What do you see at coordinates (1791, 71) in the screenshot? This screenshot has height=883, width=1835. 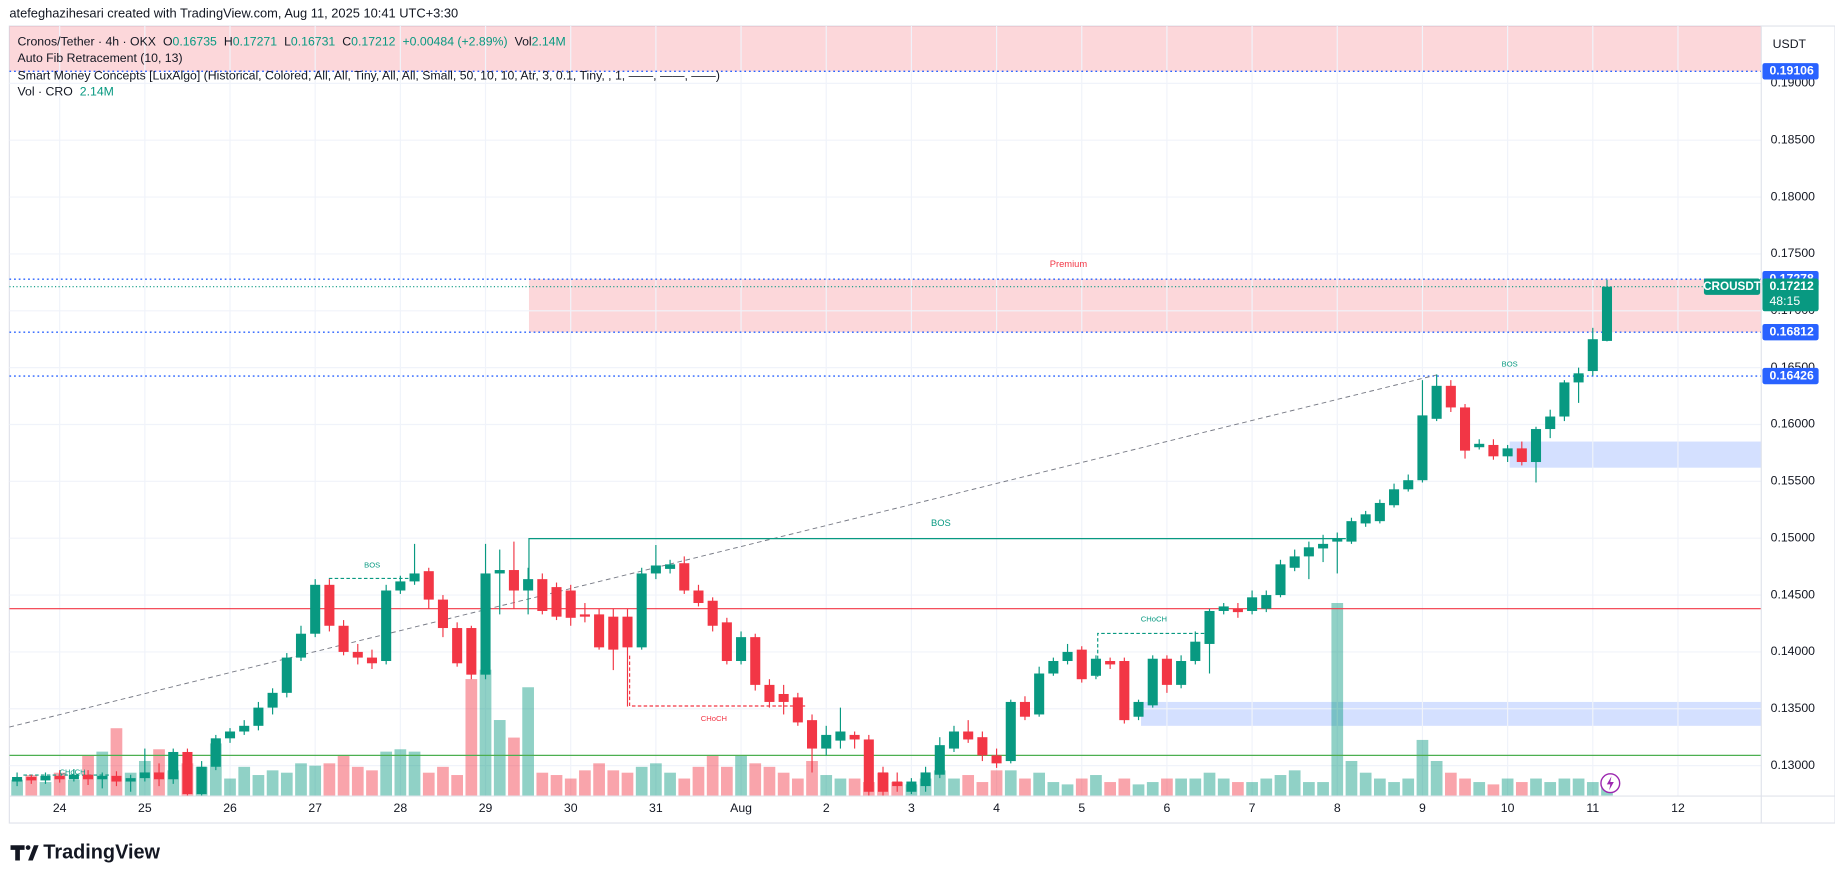 I see `price-tag-label: 0.19106` at bounding box center [1791, 71].